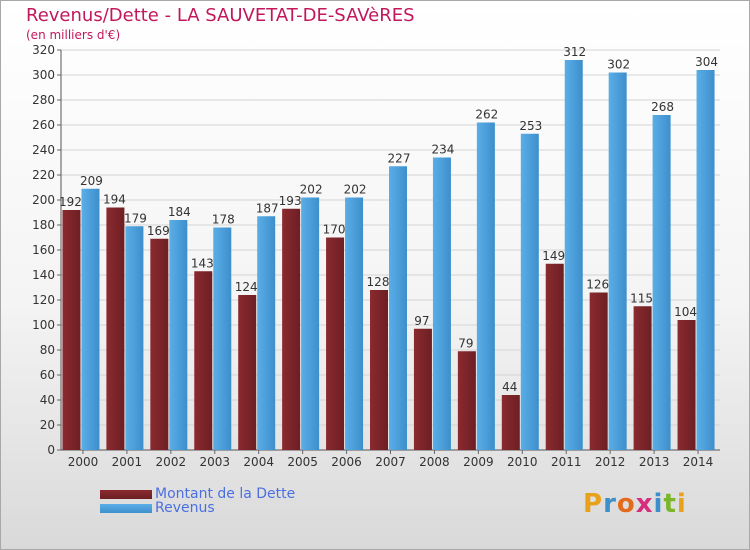 The width and height of the screenshot is (750, 550). Describe the element at coordinates (185, 508) in the screenshot. I see `legend-label-revenue: Revenus` at that location.